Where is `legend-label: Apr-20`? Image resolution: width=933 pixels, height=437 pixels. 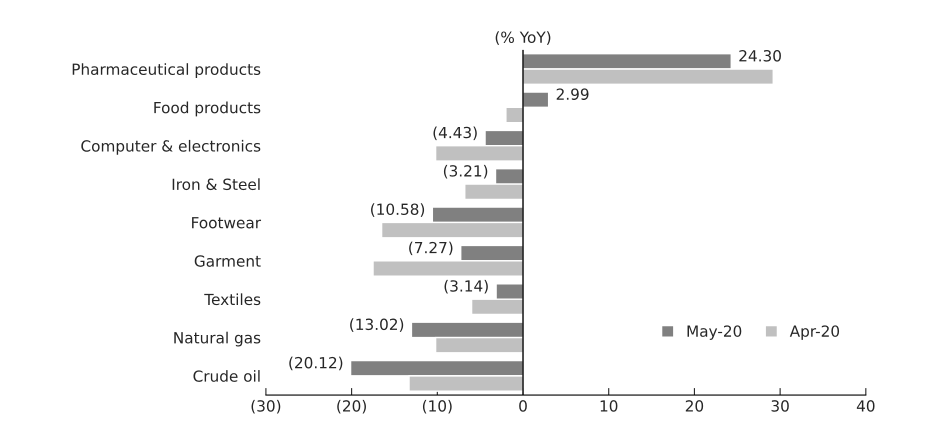 legend-label: Apr-20 is located at coordinates (815, 332).